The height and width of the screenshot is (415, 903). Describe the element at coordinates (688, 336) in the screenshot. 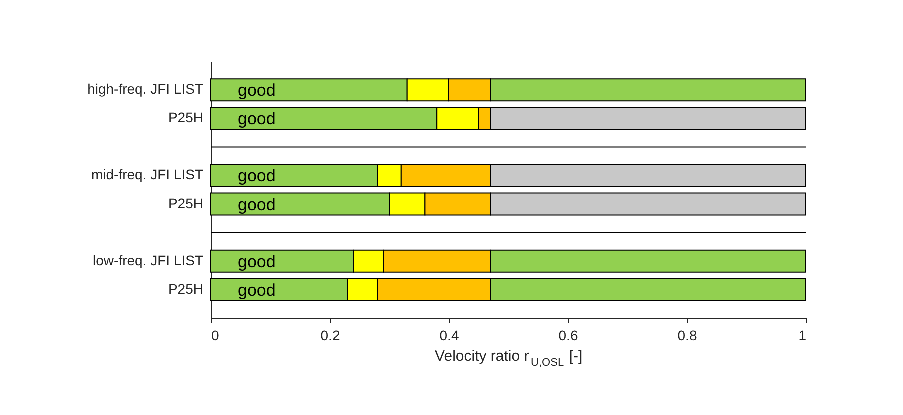

I see `x-tick-label: 0.8` at that location.